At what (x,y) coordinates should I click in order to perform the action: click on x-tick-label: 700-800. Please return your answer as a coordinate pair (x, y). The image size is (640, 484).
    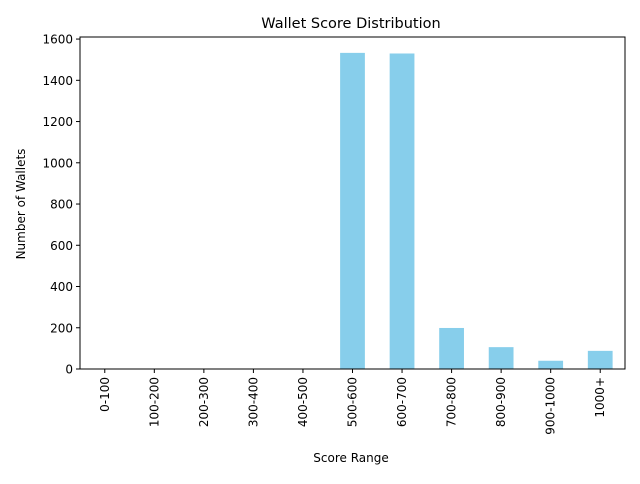
    Looking at the image, I should click on (452, 402).